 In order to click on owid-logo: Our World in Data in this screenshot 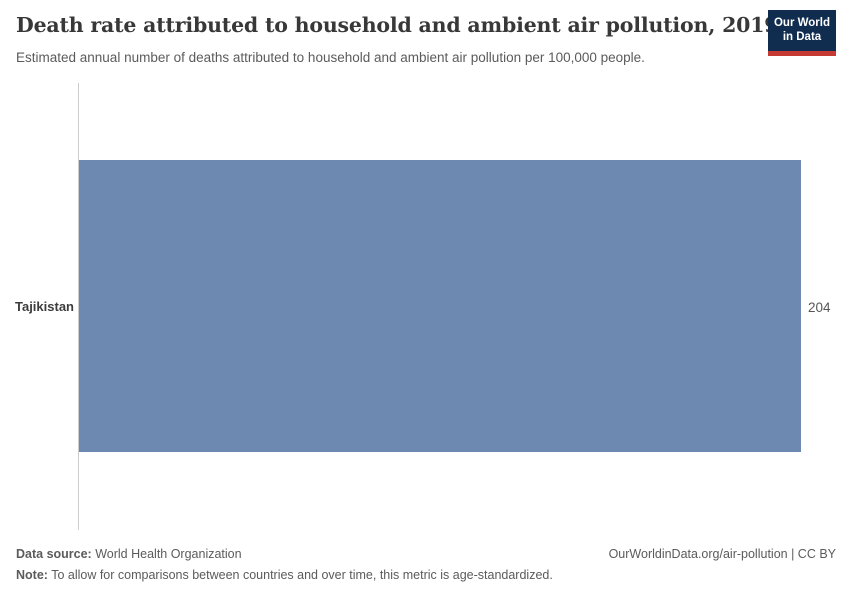, I will do `click(802, 33)`.